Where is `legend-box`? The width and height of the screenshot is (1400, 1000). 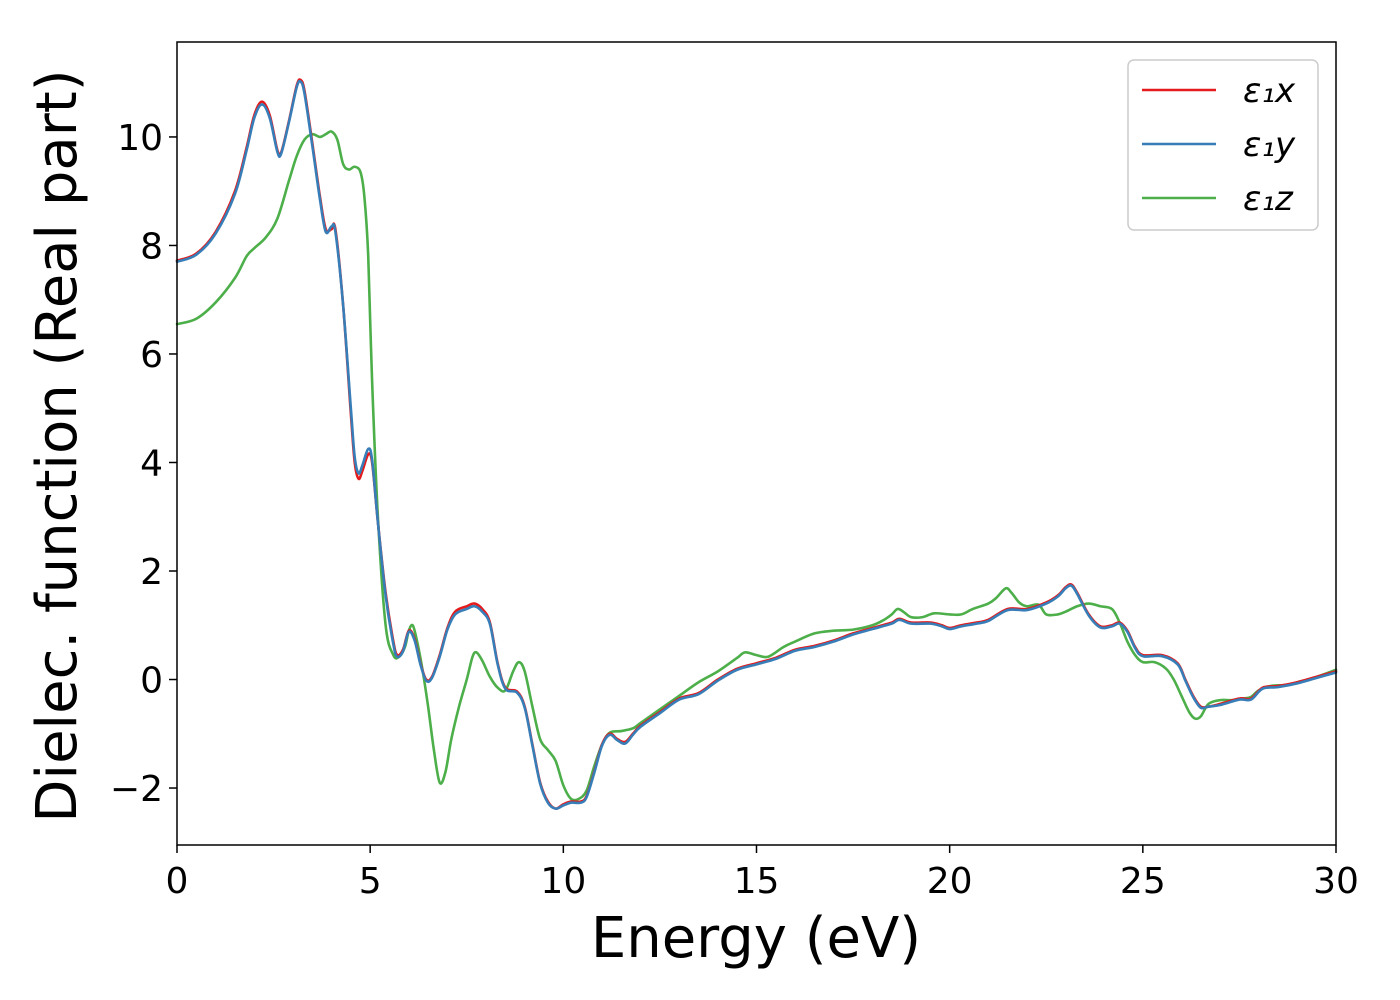 legend-box is located at coordinates (1223, 145).